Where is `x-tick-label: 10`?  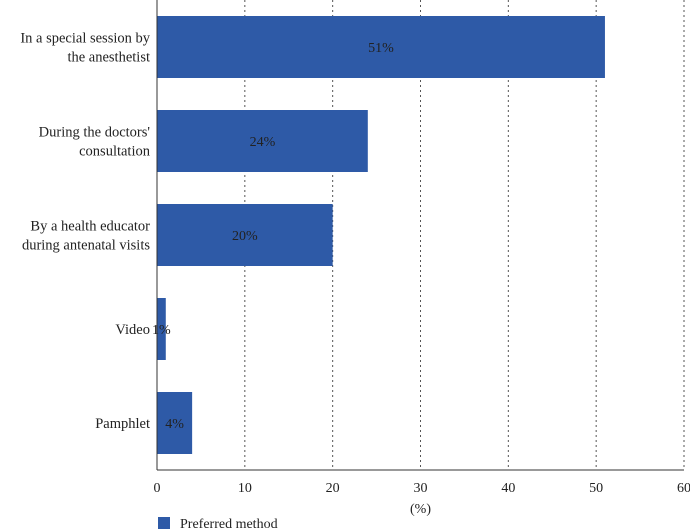 x-tick-label: 10 is located at coordinates (245, 488).